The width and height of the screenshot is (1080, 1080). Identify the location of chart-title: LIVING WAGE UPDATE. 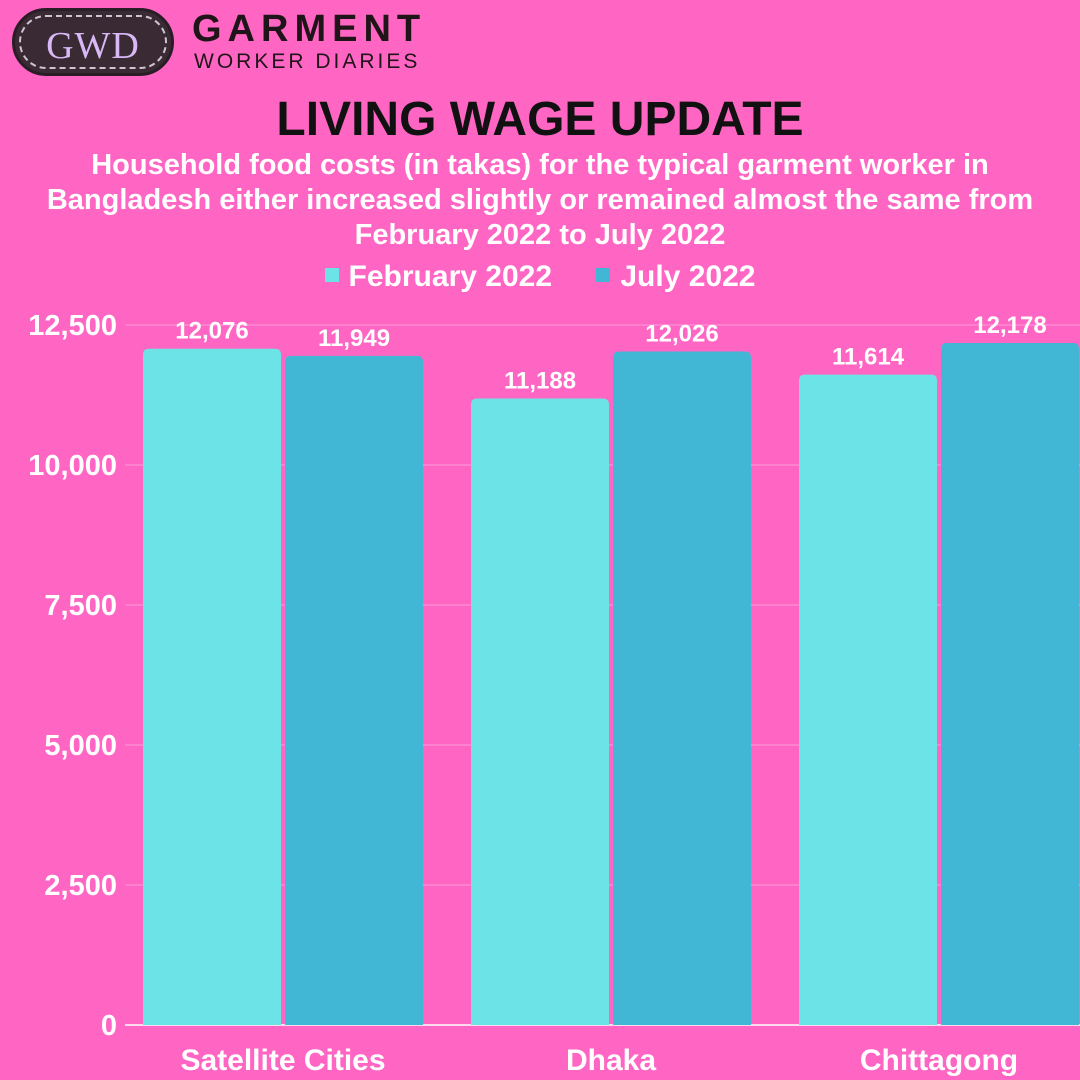
(540, 119).